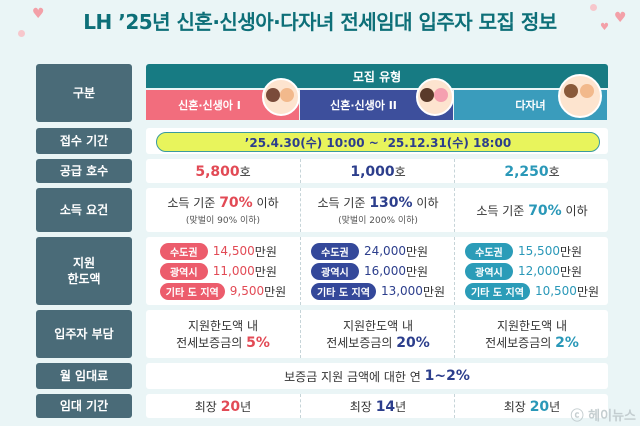 Image resolution: width=640 pixels, height=426 pixels. I want to click on burden-value: 5%, so click(258, 343).